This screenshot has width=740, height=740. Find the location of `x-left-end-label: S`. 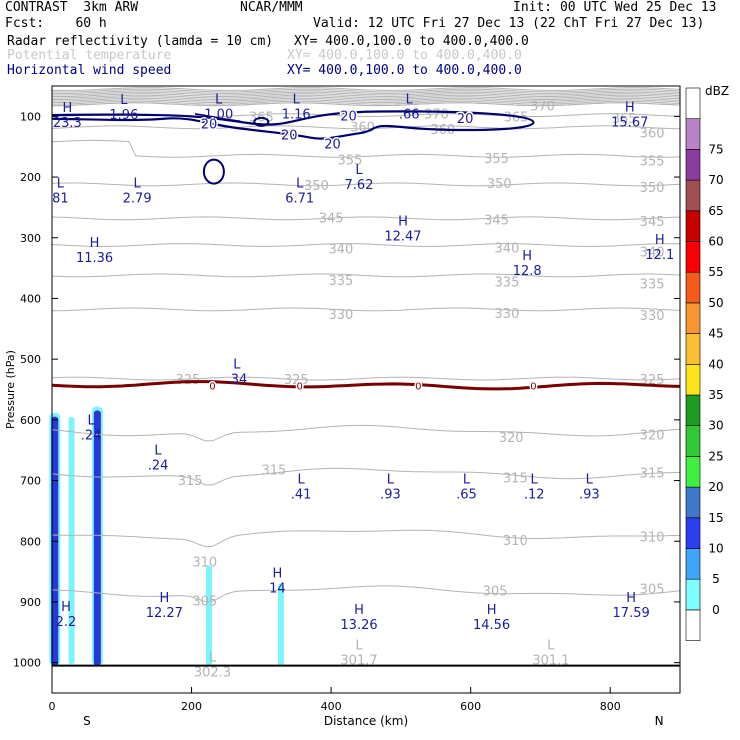

x-left-end-label: S is located at coordinates (87, 721).